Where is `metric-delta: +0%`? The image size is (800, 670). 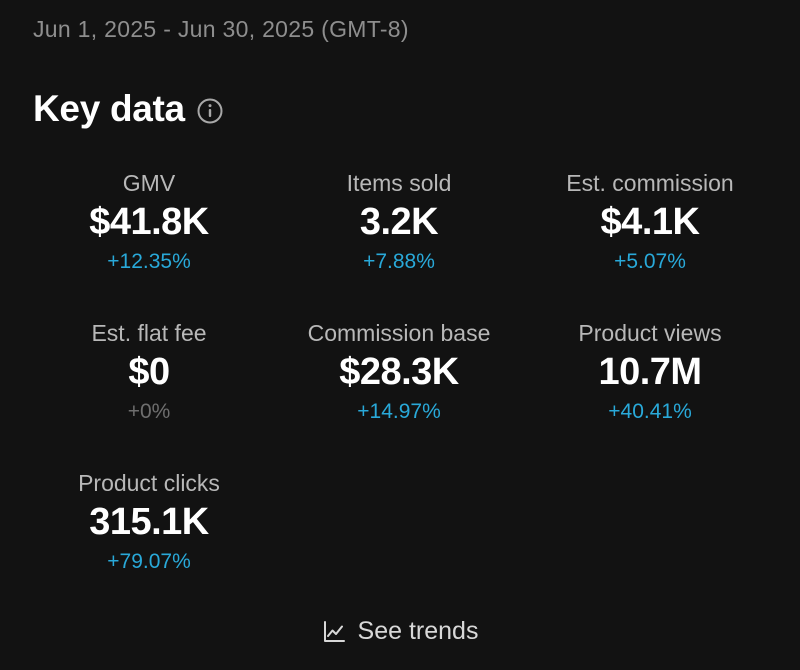 metric-delta: +0% is located at coordinates (149, 411).